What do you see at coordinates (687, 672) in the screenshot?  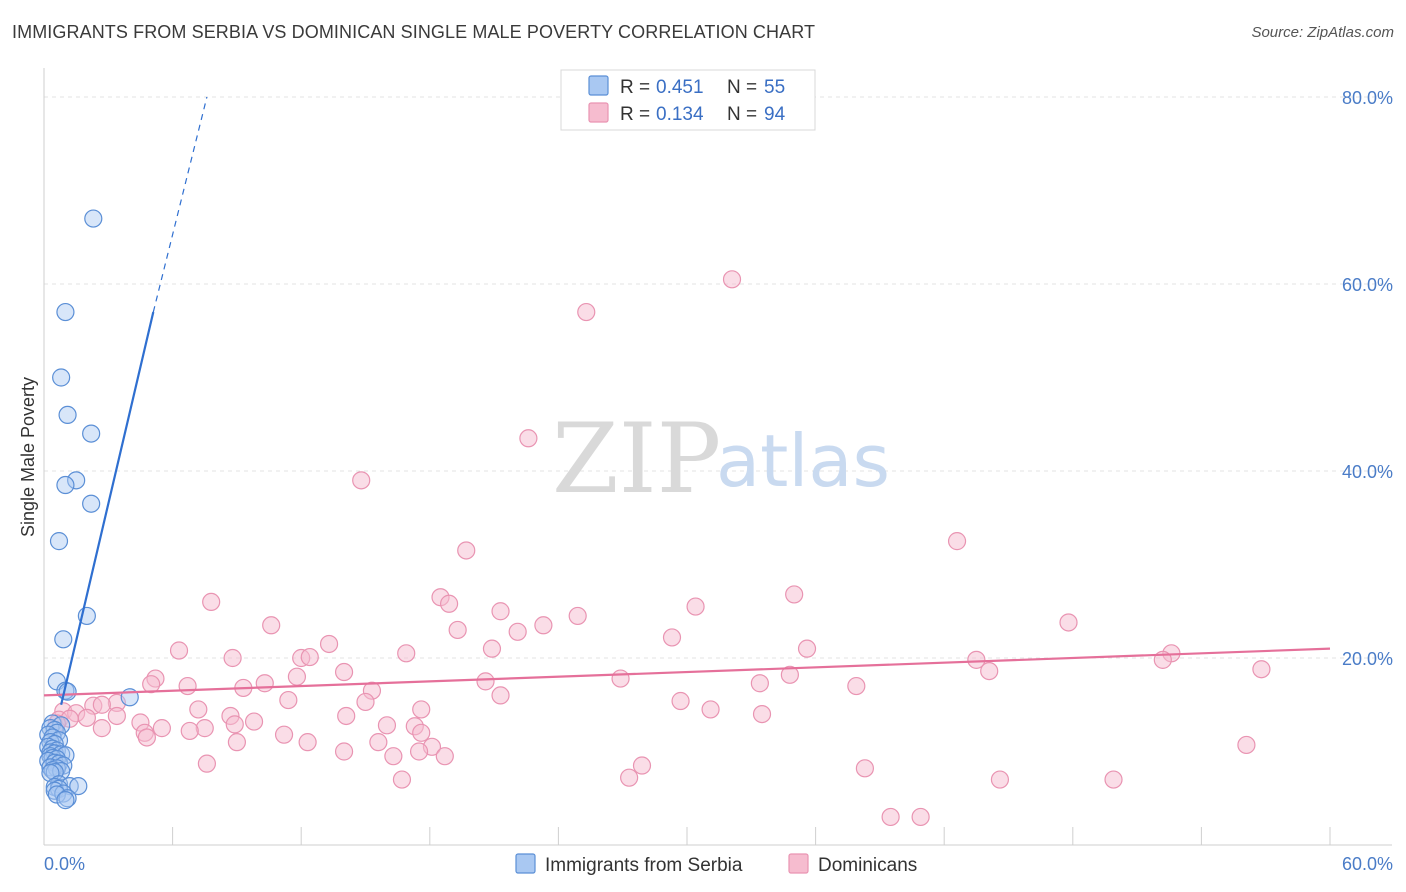 I see `trend-line-dominicans` at bounding box center [687, 672].